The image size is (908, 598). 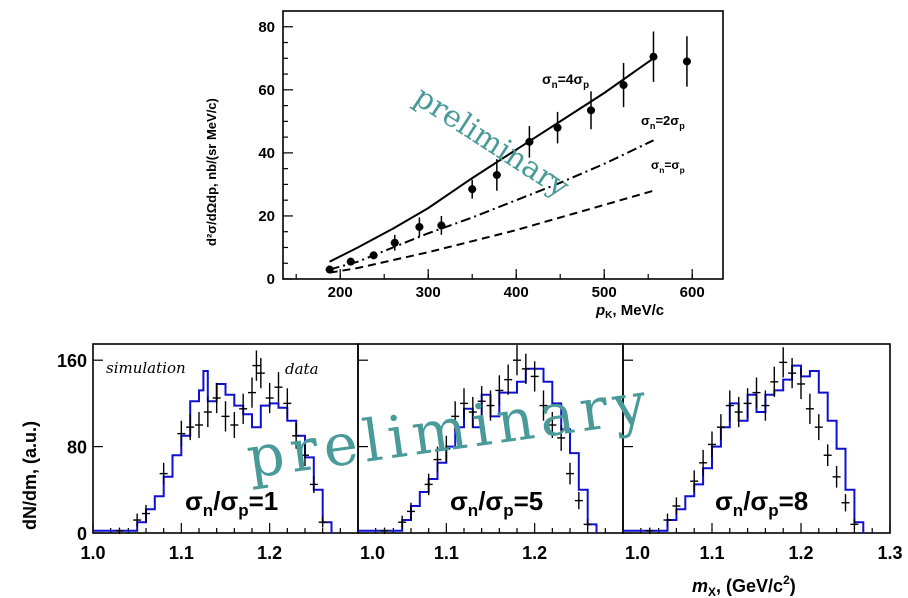 I want to click on legend-simulation: simulation, so click(x=146, y=368).